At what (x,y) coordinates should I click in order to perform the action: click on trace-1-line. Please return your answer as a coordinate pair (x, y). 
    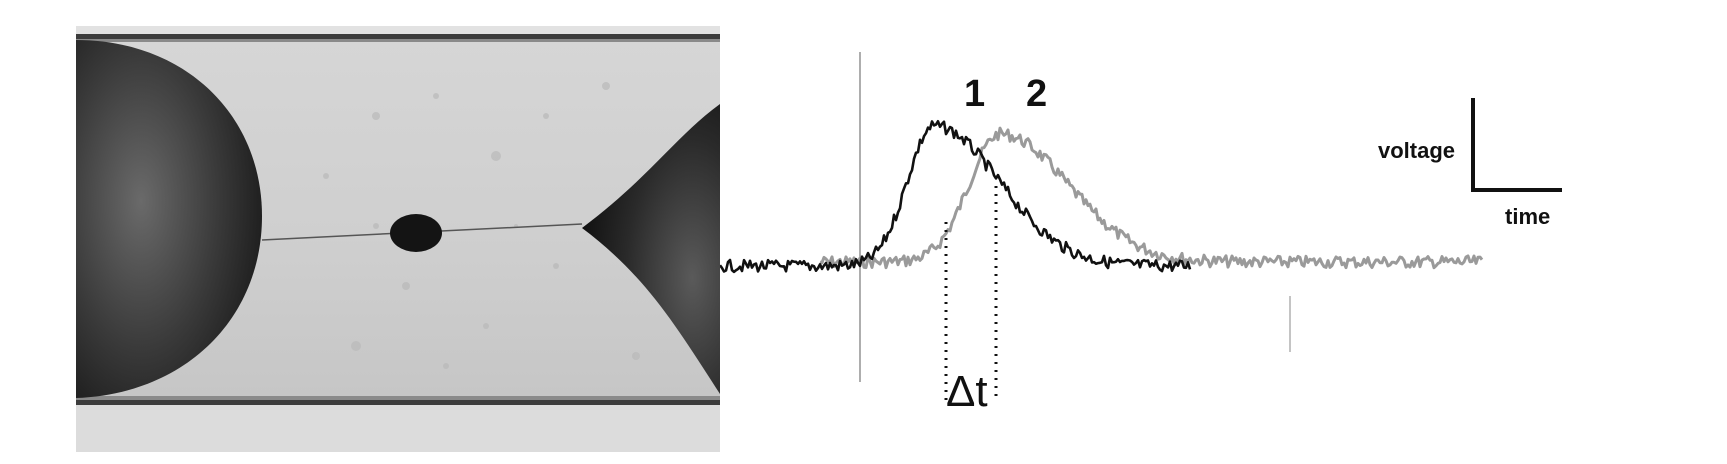
    Looking at the image, I should click on (956, 197).